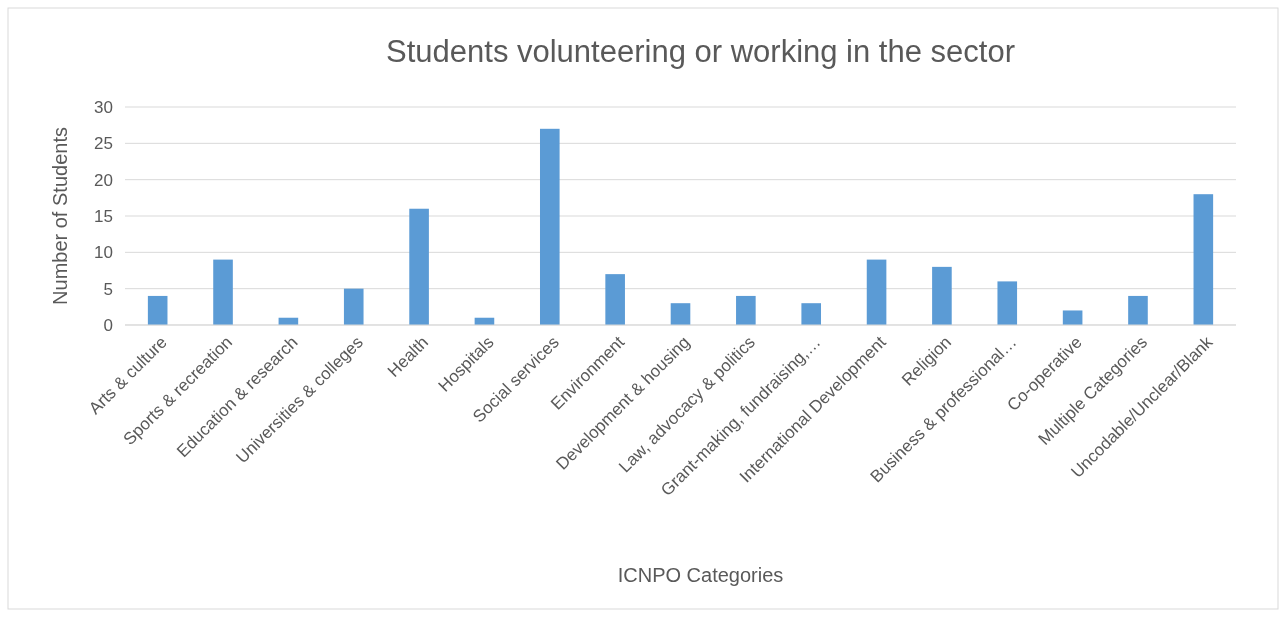 The width and height of the screenshot is (1286, 617). Describe the element at coordinates (103, 144) in the screenshot. I see `y-tick-label: 25` at that location.